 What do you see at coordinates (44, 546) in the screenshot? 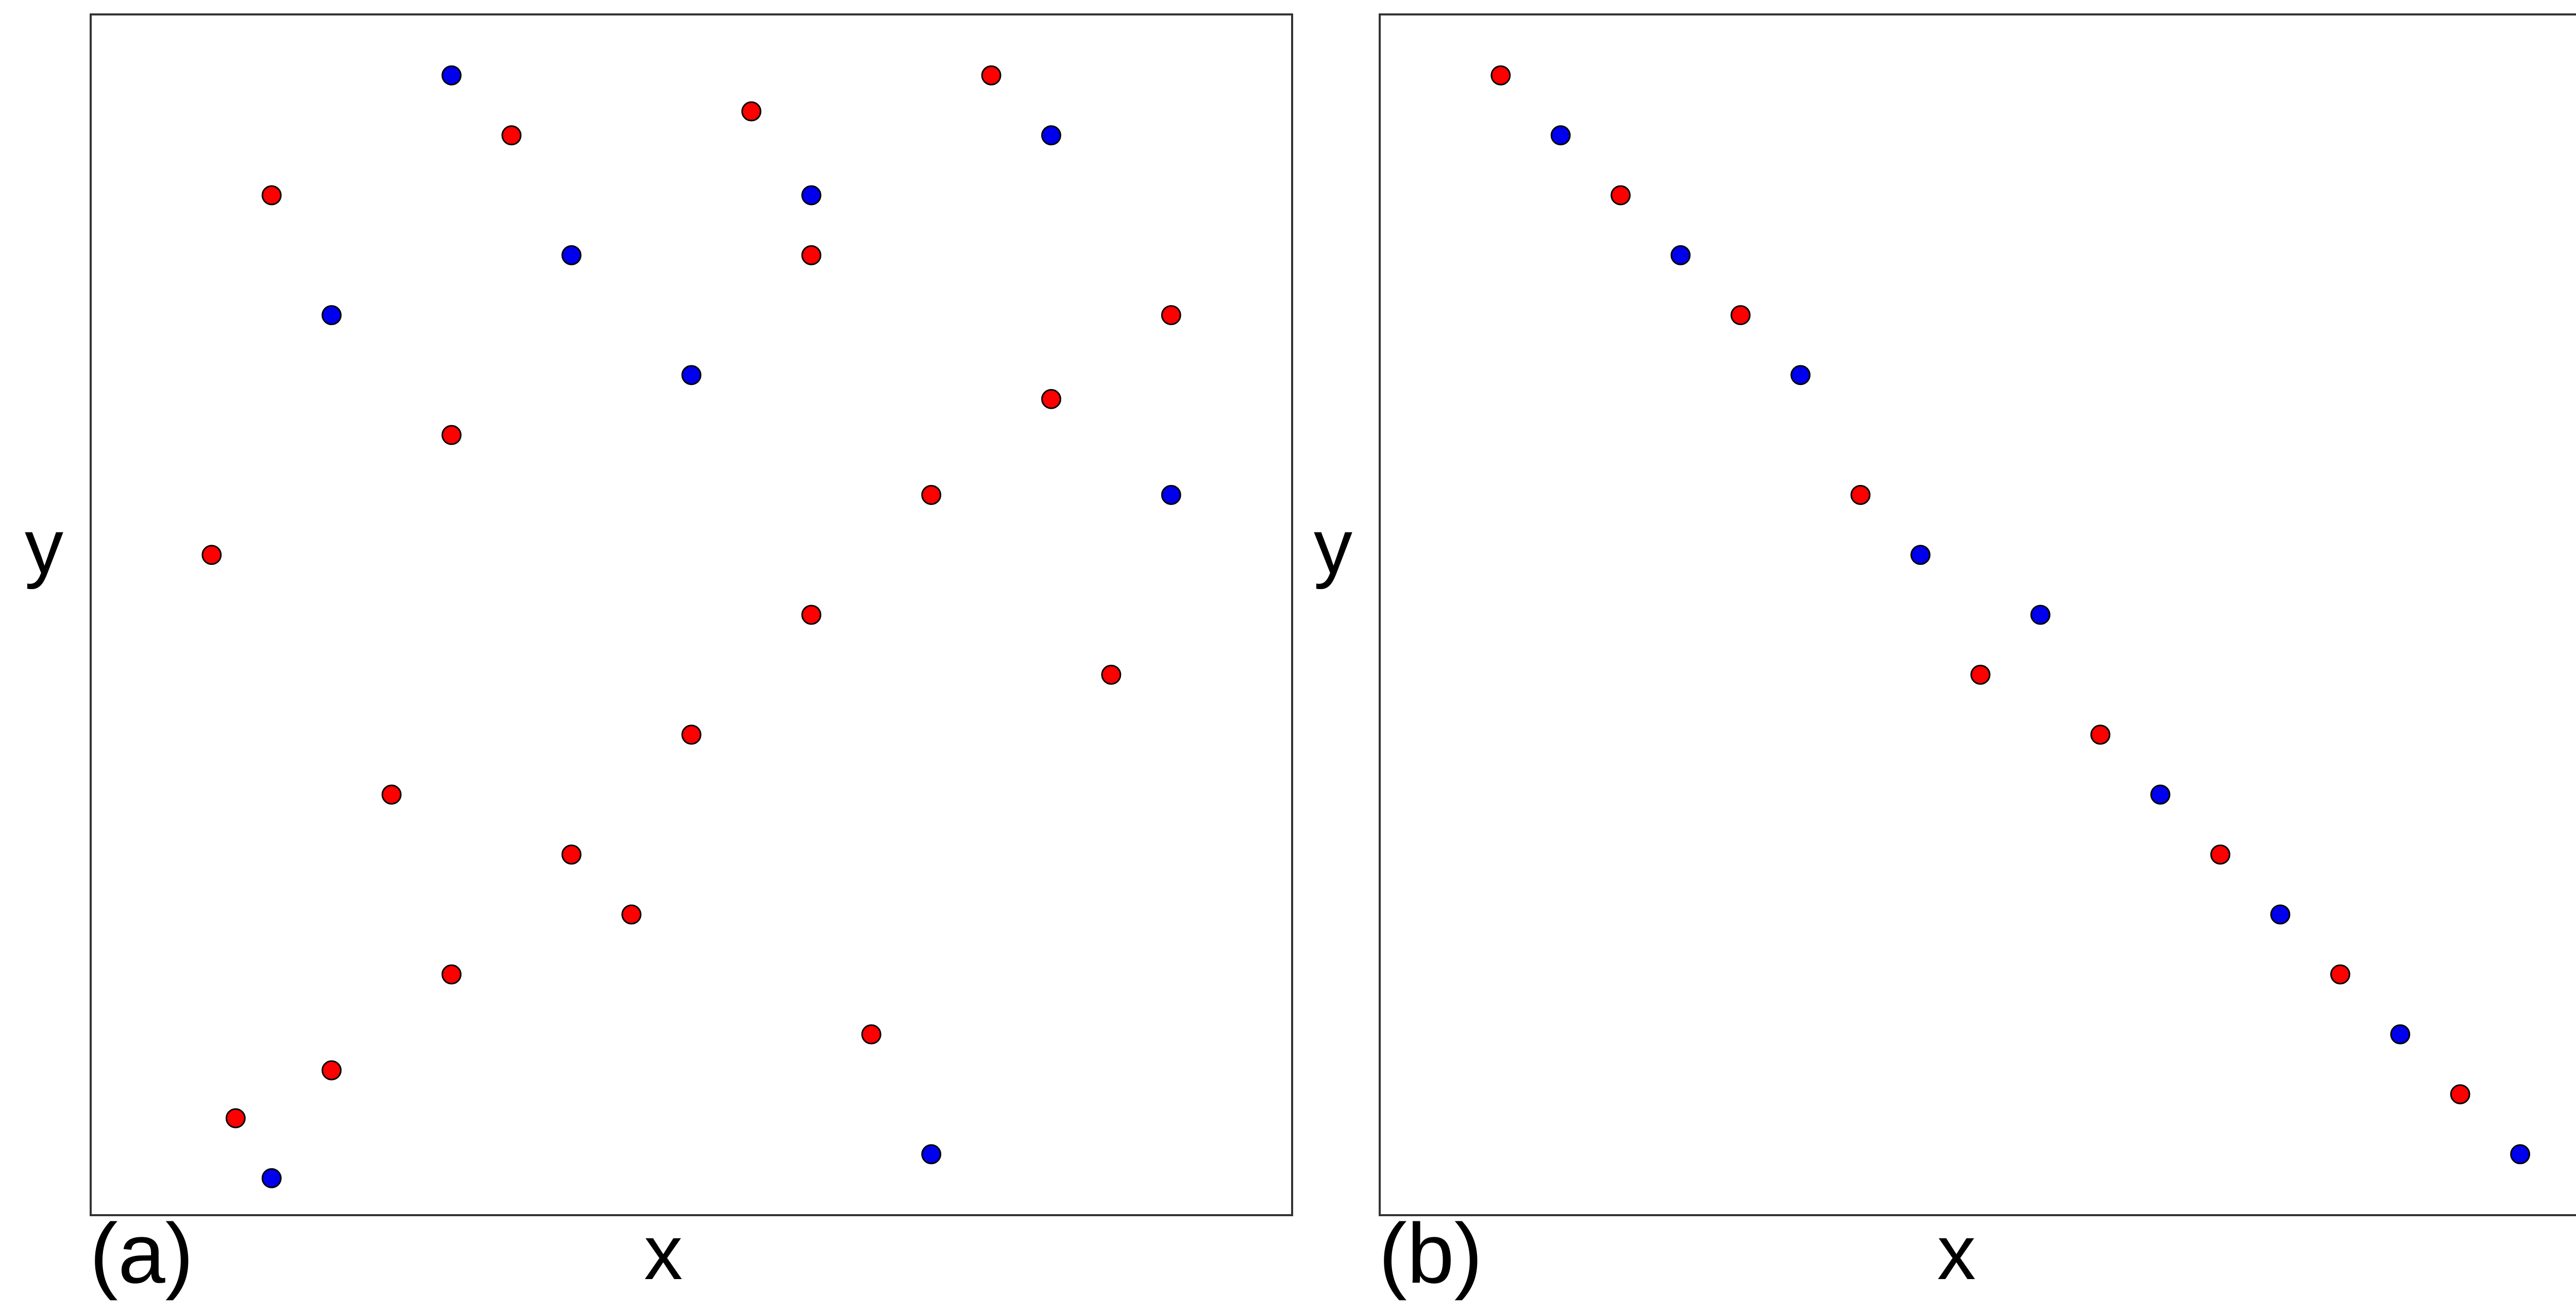
I see `panel-a-ylabel: y` at bounding box center [44, 546].